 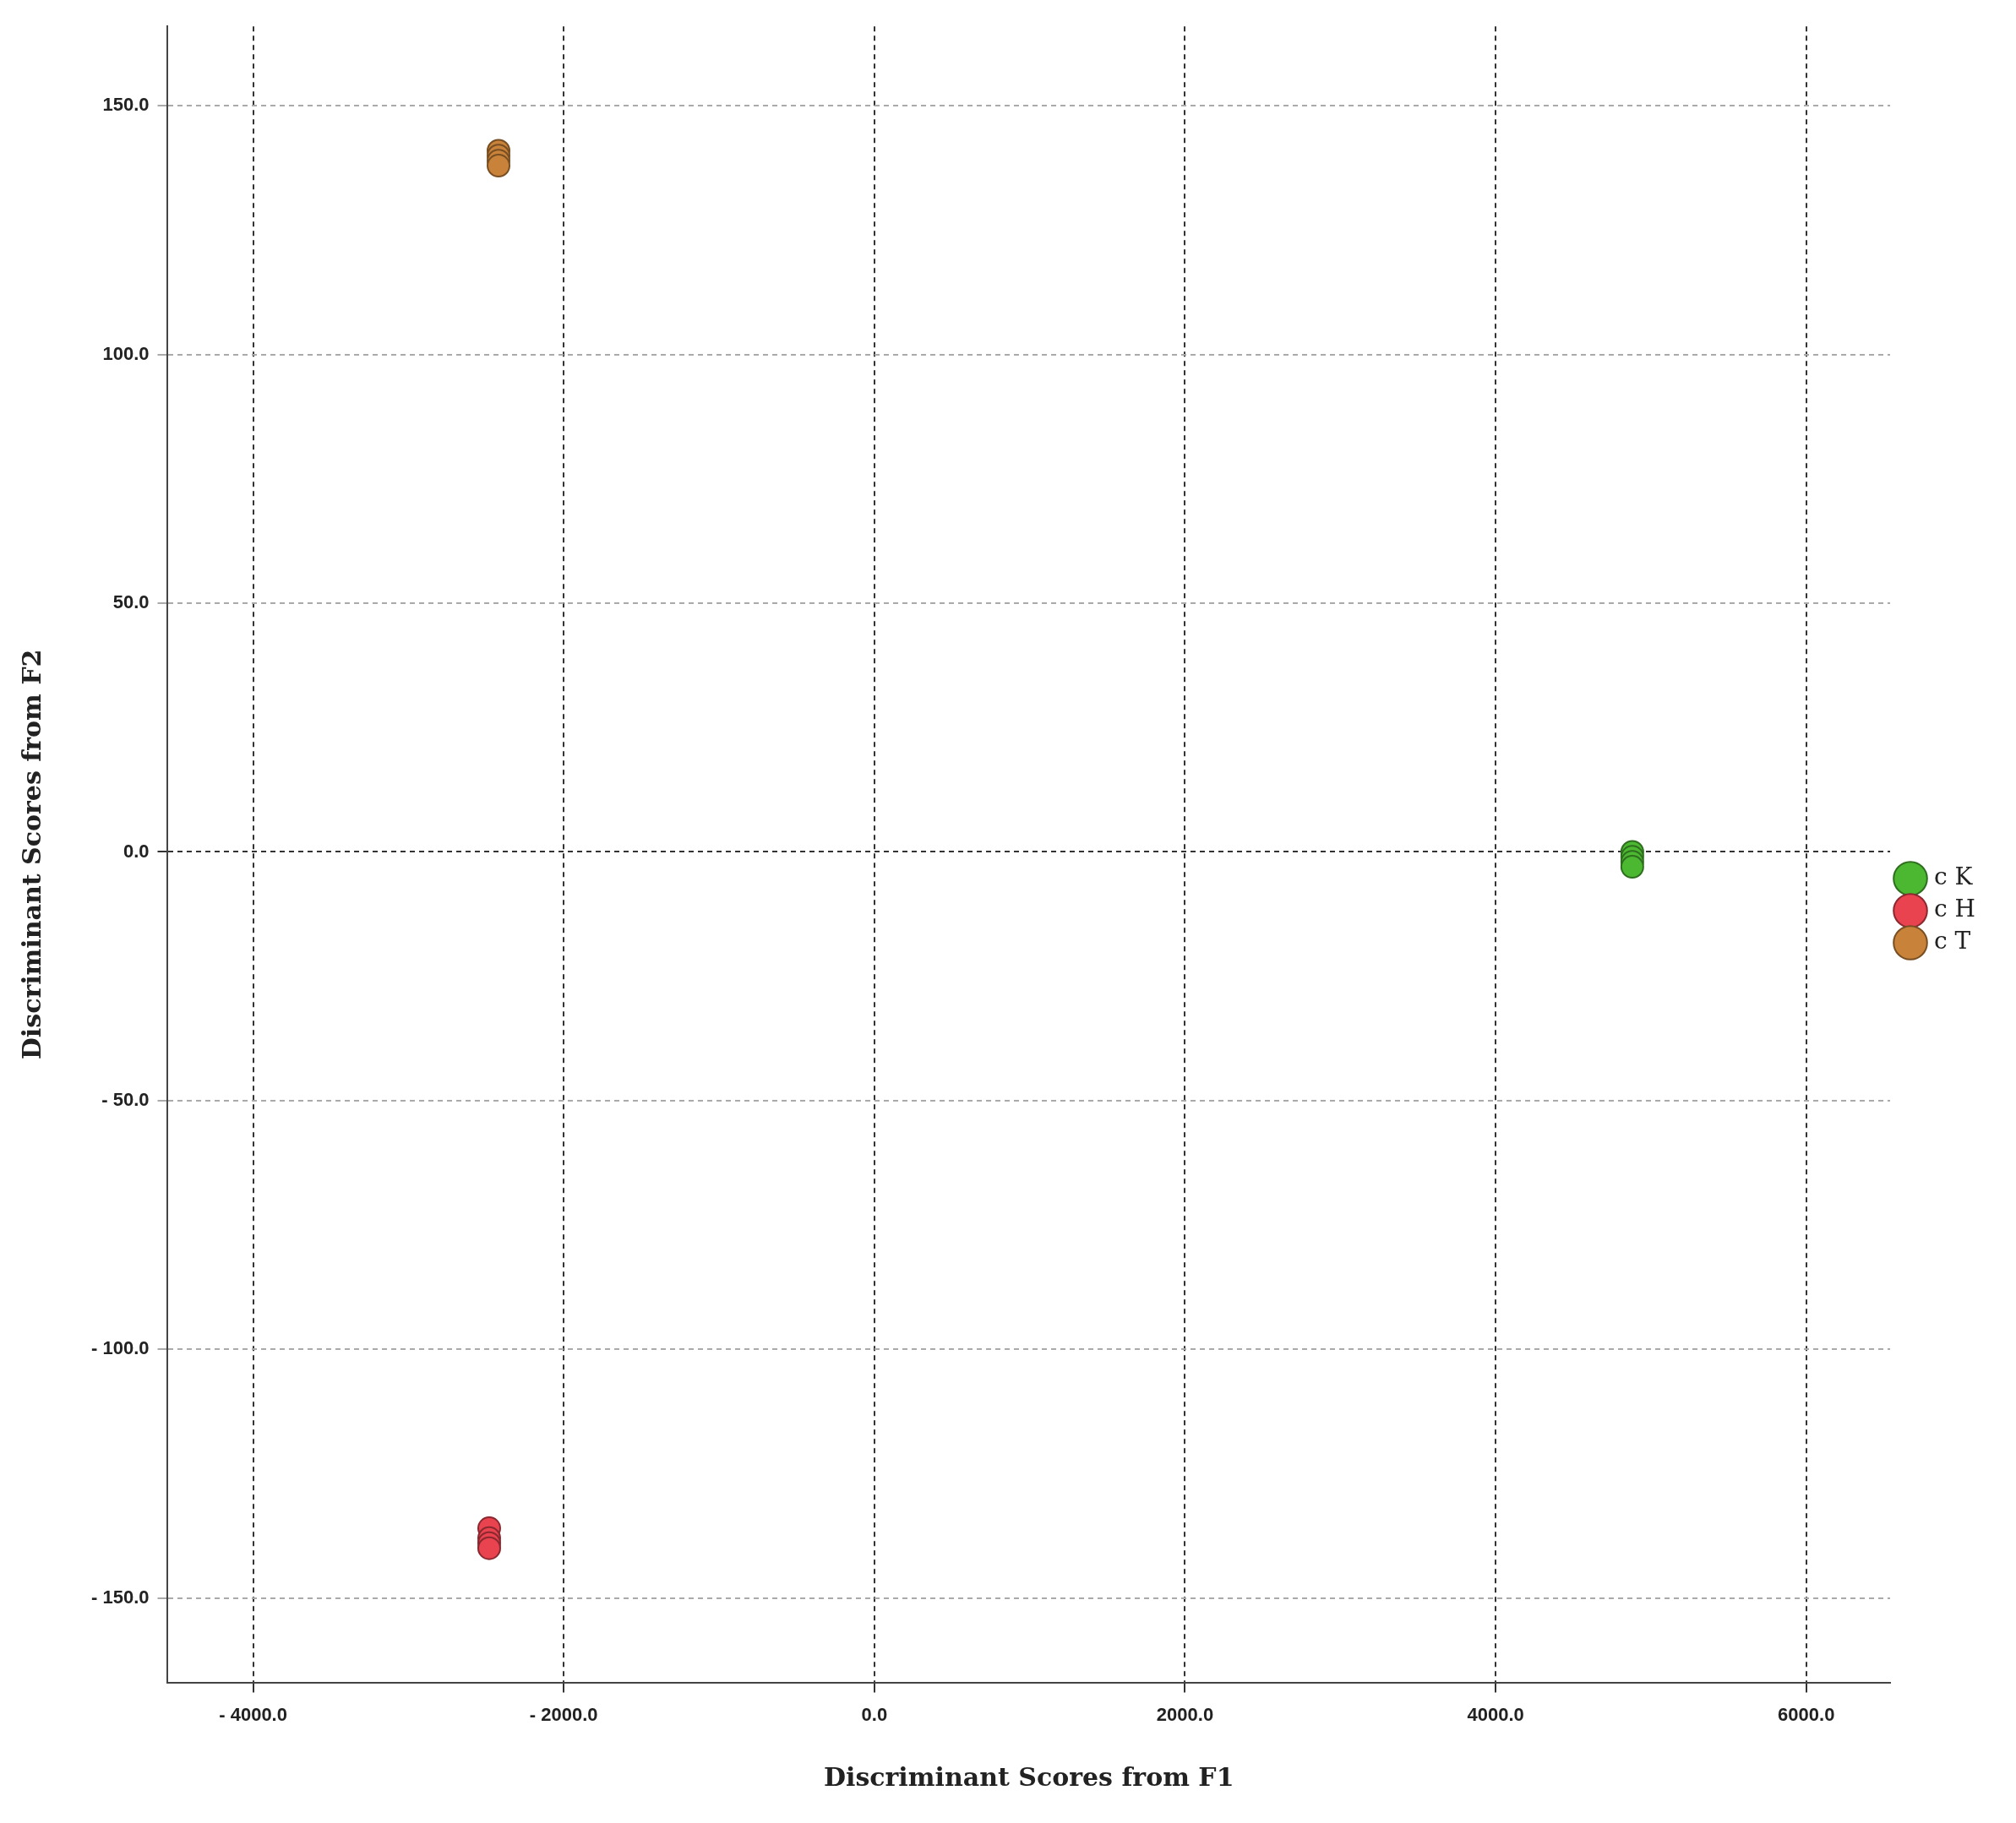 What do you see at coordinates (1952, 941) in the screenshot?
I see `legend-label: c T` at bounding box center [1952, 941].